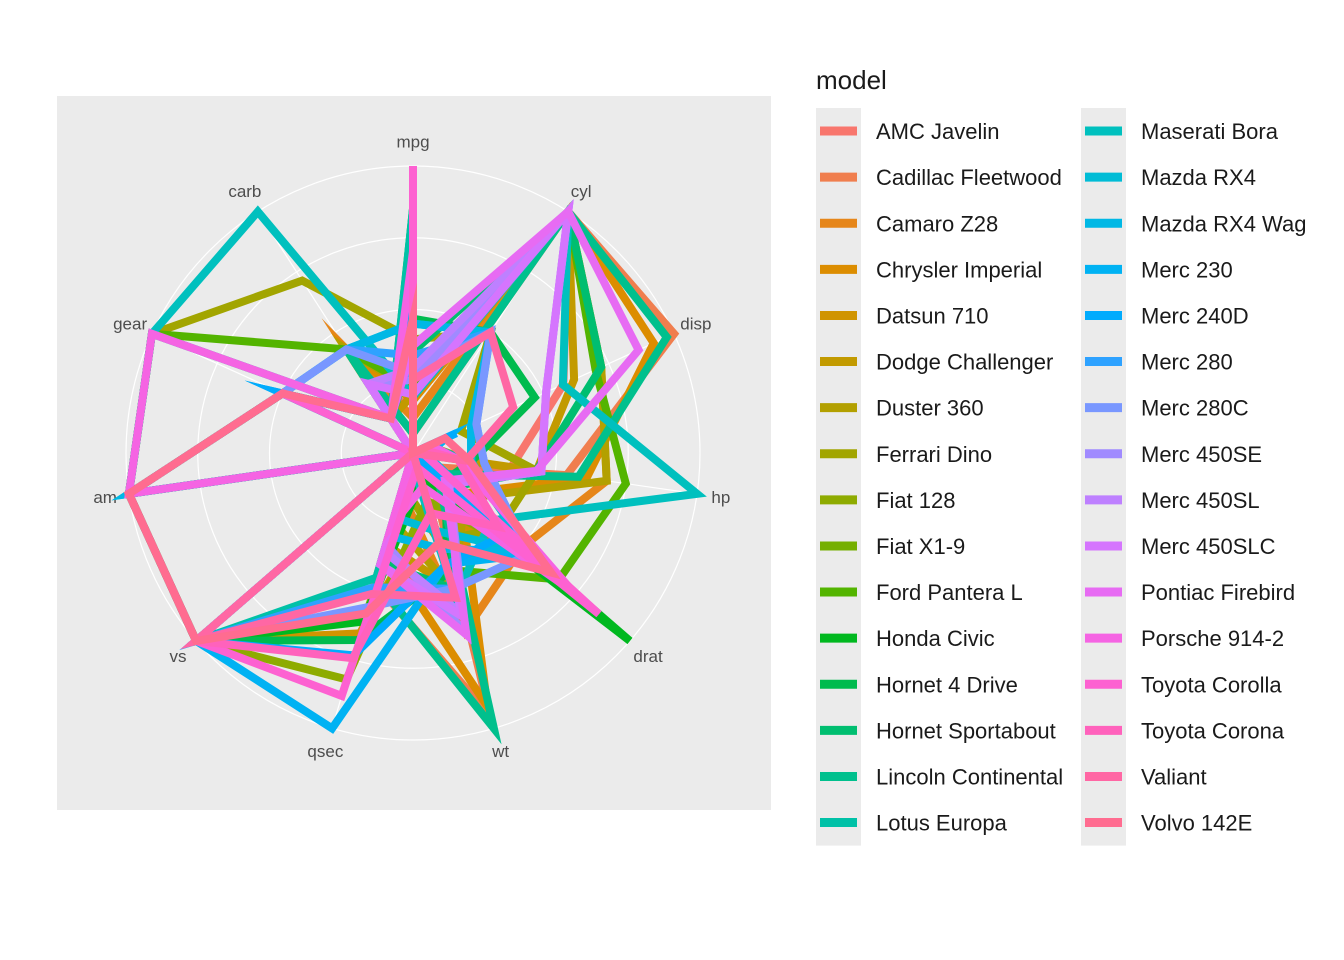 The height and width of the screenshot is (960, 1344). Describe the element at coordinates (966, 730) in the screenshot. I see `legend-label-13: Hornet Sportabout` at that location.